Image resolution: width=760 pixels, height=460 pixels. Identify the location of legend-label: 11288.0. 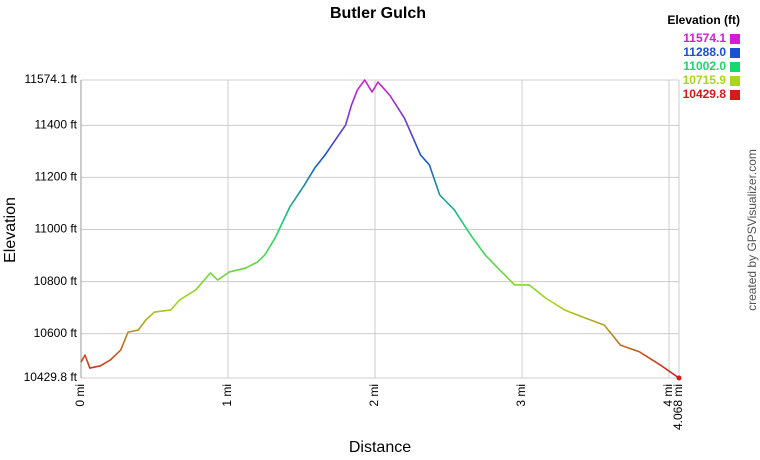
(704, 52).